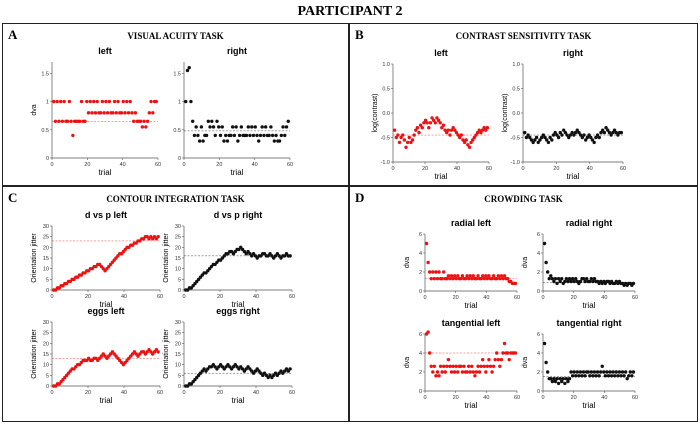 This screenshot has width=700, height=424. Describe the element at coordinates (523, 36) in the screenshot. I see `panel-title: CONTRAST SENSITIVITY TASK` at that location.